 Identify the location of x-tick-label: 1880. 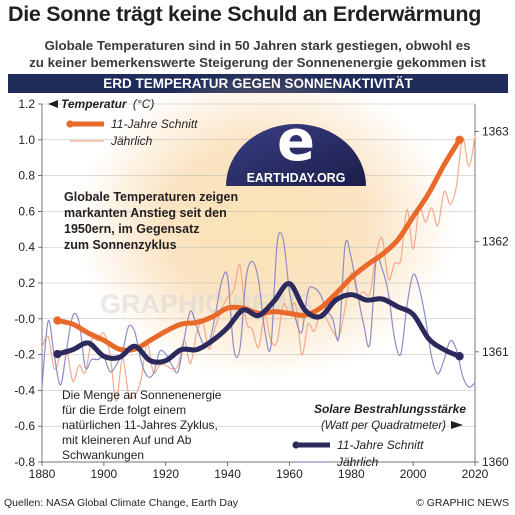
(42, 474).